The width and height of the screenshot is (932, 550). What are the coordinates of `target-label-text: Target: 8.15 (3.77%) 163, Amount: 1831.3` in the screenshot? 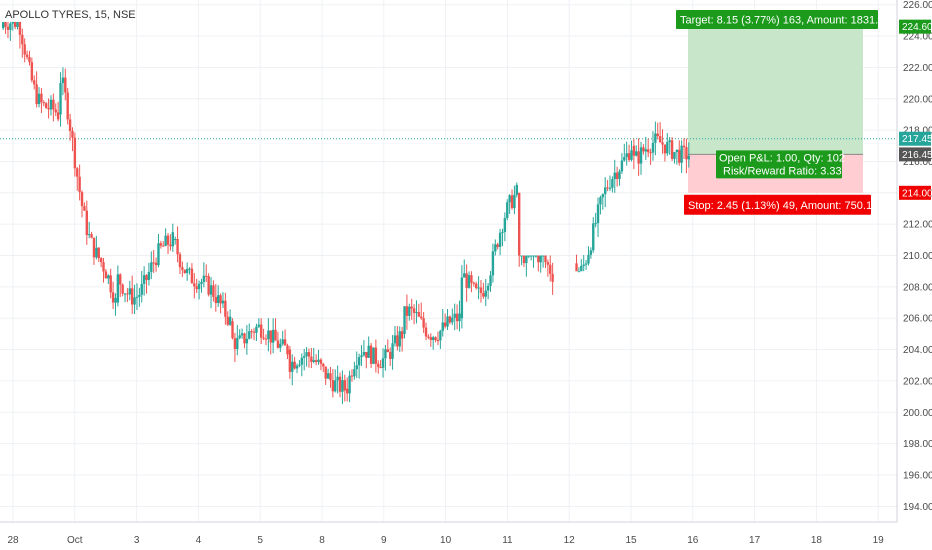 It's located at (782, 21).